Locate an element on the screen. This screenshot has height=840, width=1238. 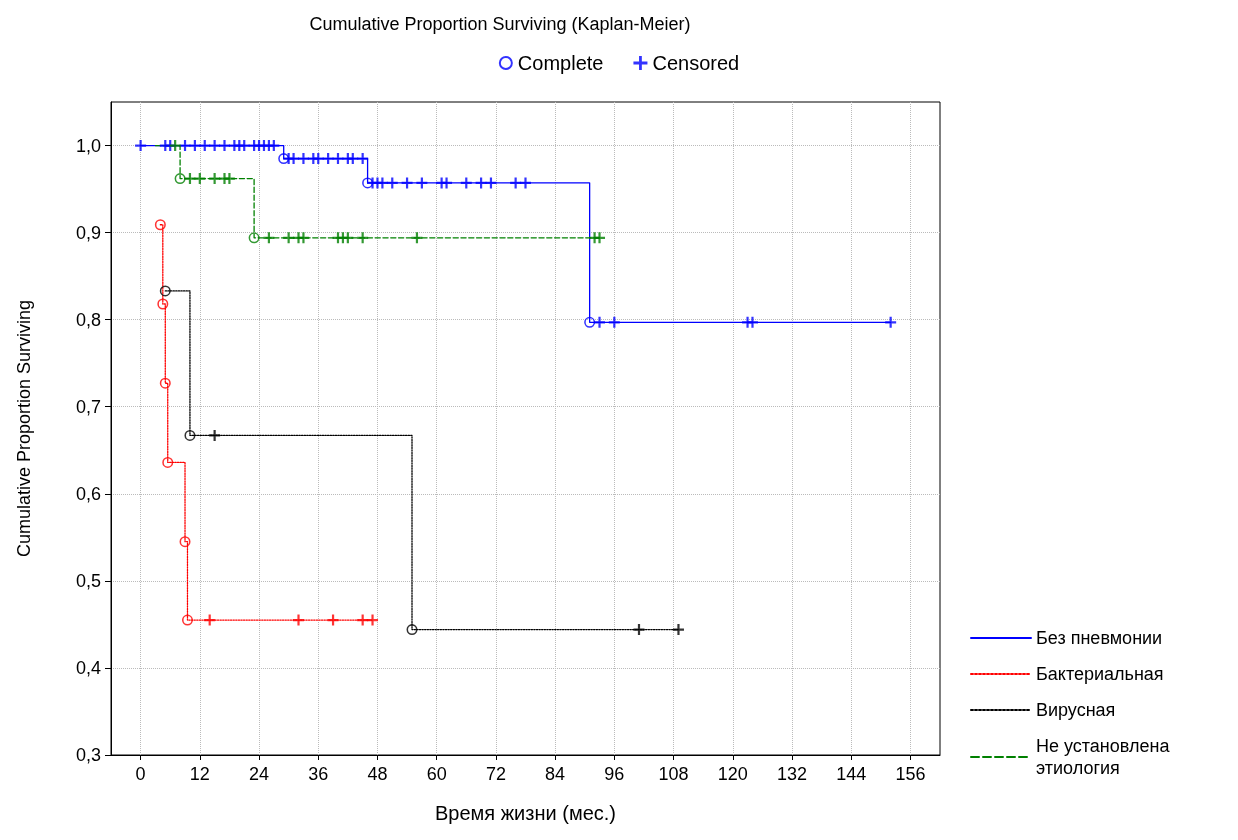
x-tick-label: 12 is located at coordinates (199, 774).